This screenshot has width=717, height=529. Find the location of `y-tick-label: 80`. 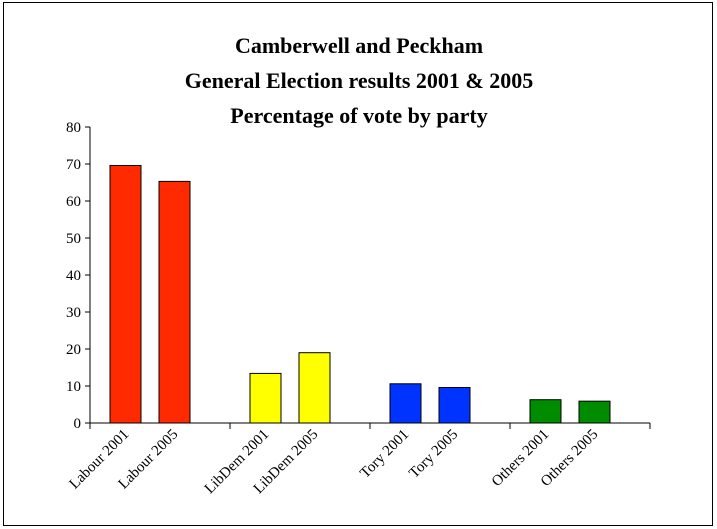

y-tick-label: 80 is located at coordinates (73, 128).